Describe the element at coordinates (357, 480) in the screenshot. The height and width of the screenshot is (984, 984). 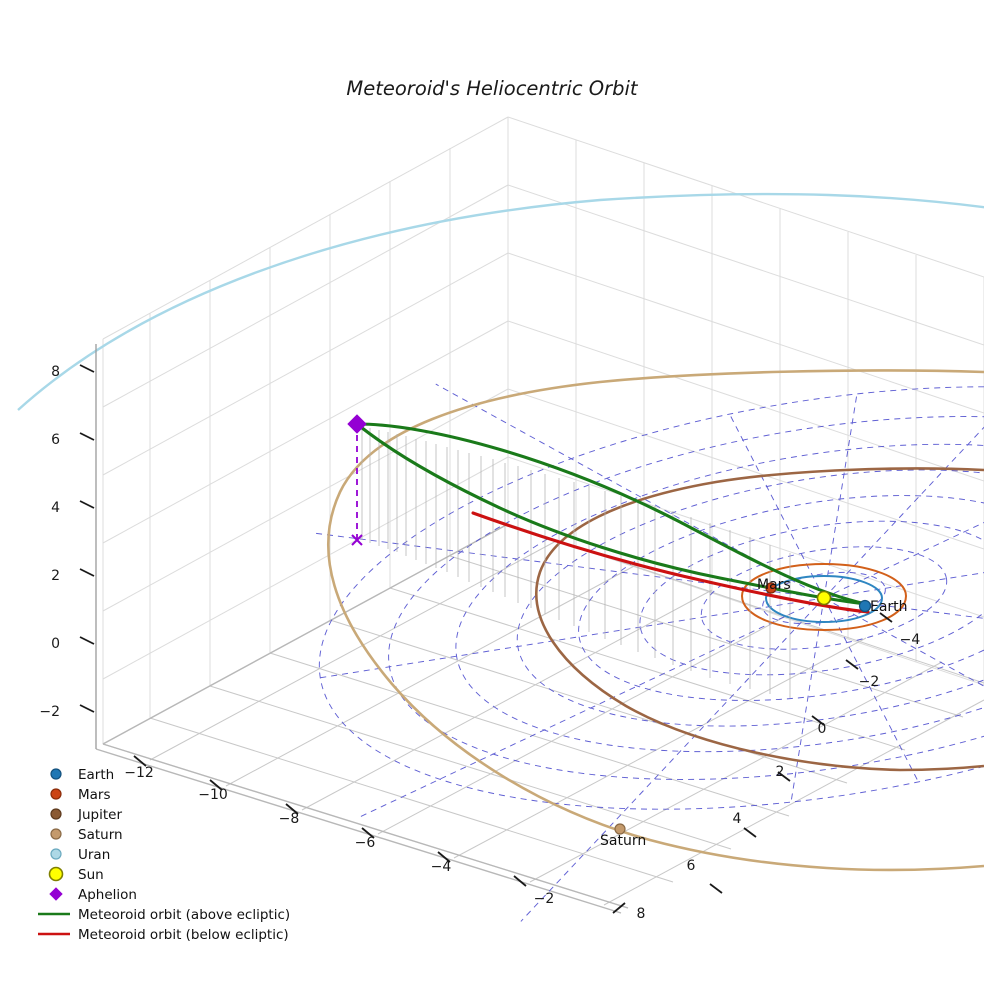
I see `aphelion-group` at that location.